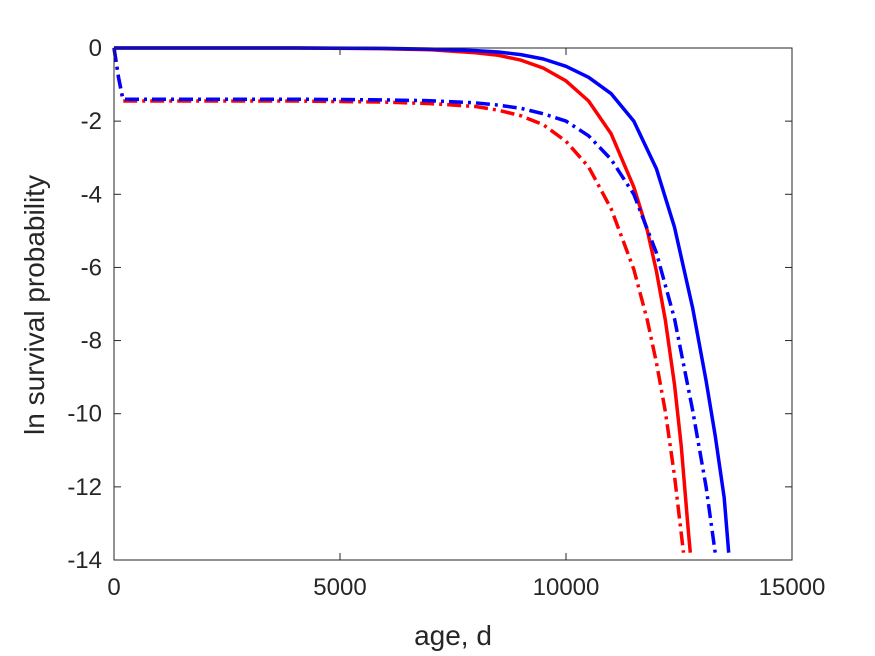 The height and width of the screenshot is (656, 875). Describe the element at coordinates (91, 267) in the screenshot. I see `y-tick-label: -6` at that location.